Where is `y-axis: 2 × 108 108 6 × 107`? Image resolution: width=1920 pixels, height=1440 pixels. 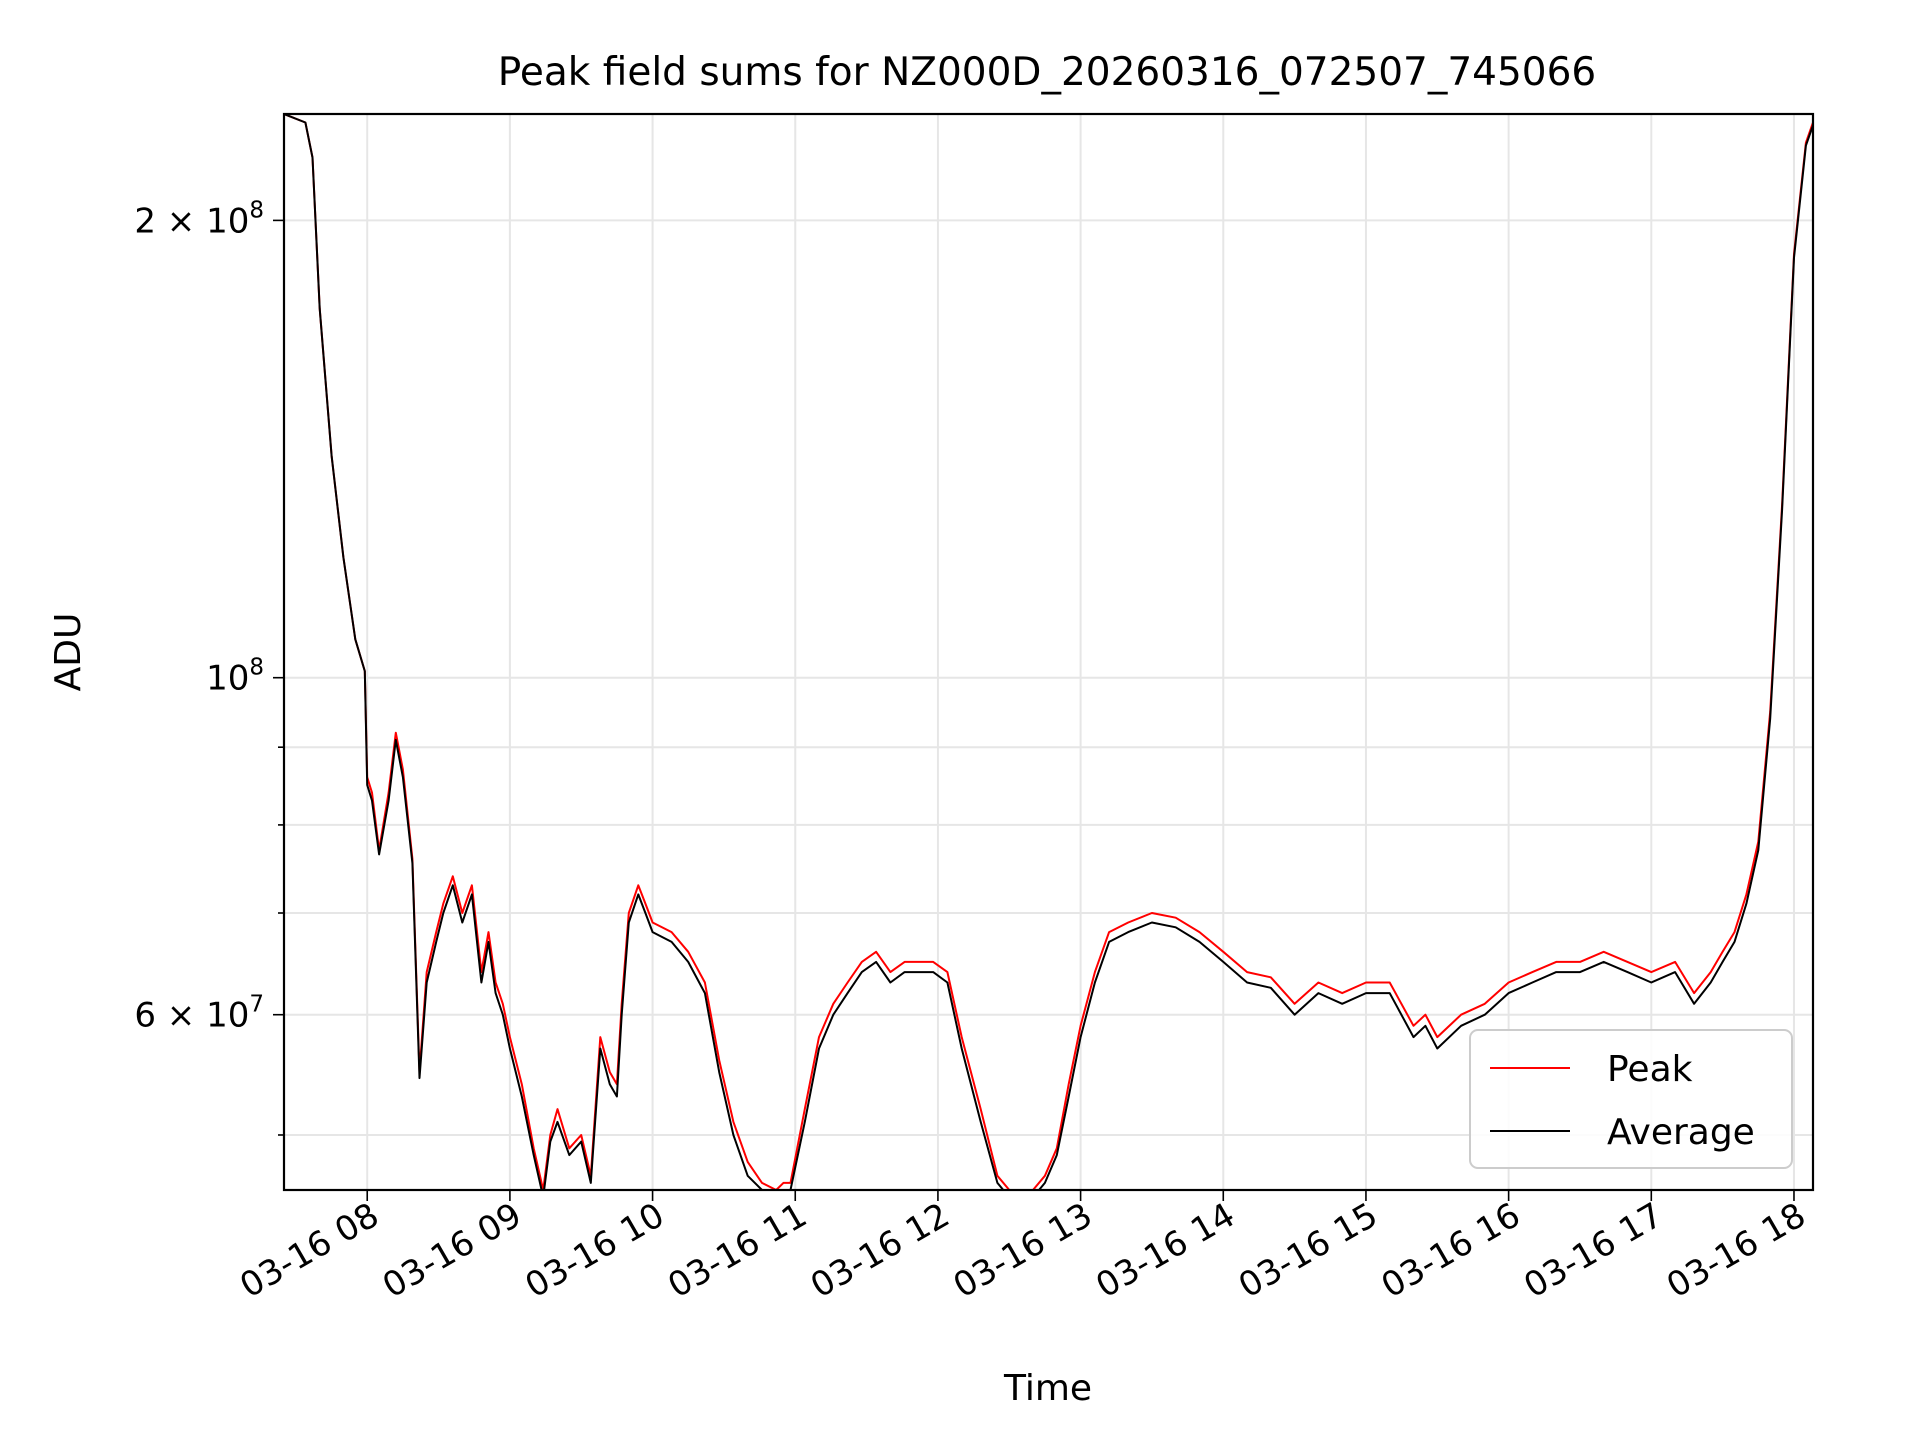 y-axis: 2 × 108 108 6 × 107 is located at coordinates (209, 666).